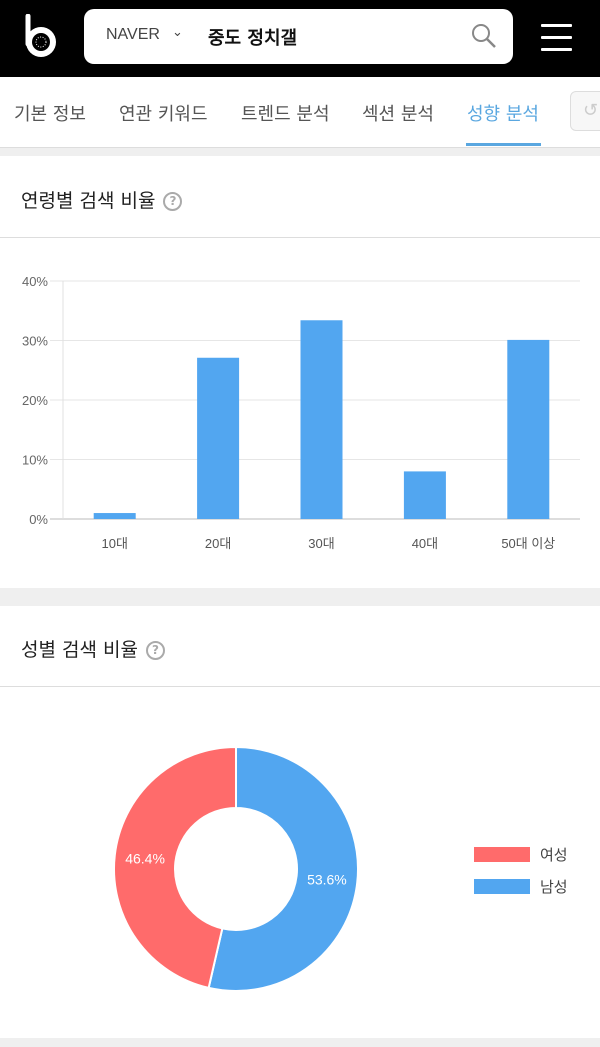 Image resolution: width=600 pixels, height=1047 pixels. Describe the element at coordinates (35, 460) in the screenshot. I see `y-tick-label: 10%` at that location.